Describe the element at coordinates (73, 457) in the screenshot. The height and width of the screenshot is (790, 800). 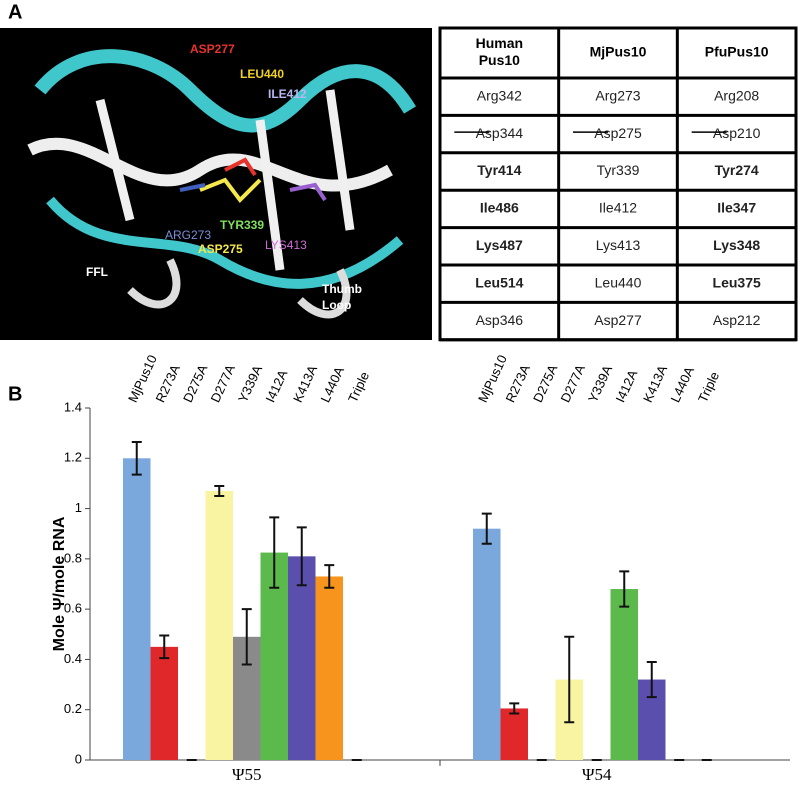
I see `y-tick-label: 1.2` at that location.